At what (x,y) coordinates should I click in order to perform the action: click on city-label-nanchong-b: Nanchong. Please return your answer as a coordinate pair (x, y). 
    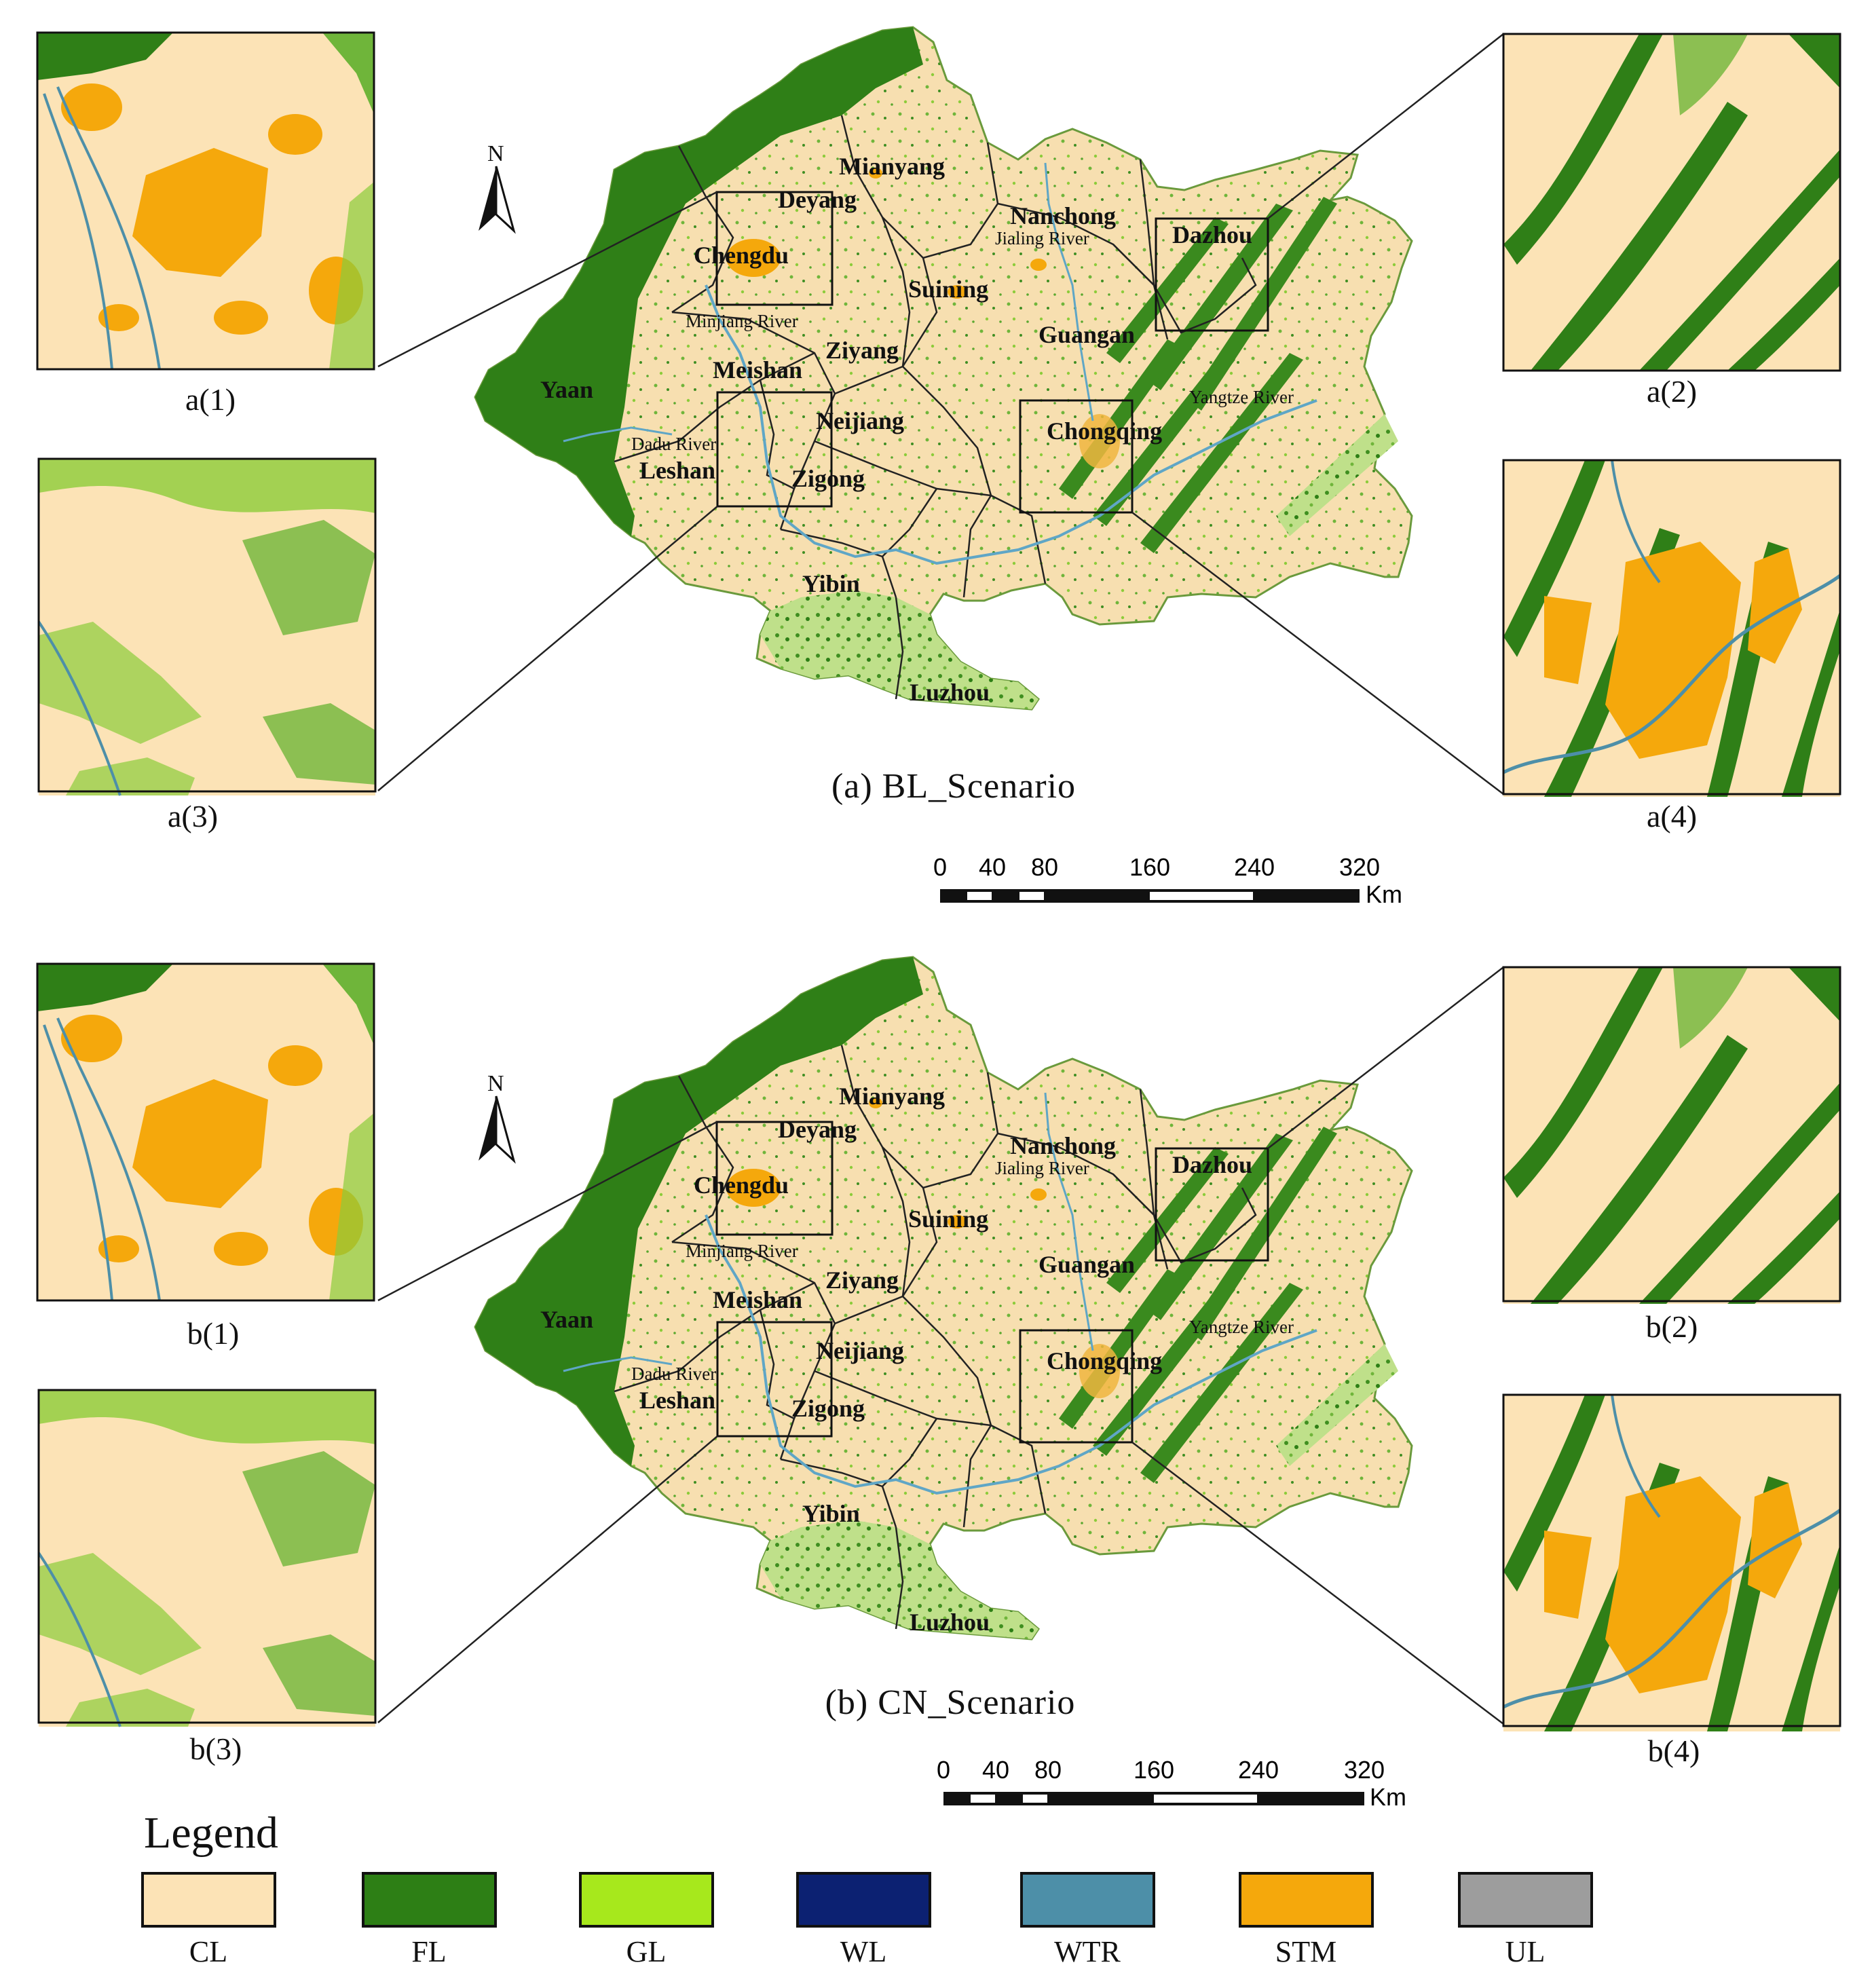
    Looking at the image, I should click on (1063, 1145).